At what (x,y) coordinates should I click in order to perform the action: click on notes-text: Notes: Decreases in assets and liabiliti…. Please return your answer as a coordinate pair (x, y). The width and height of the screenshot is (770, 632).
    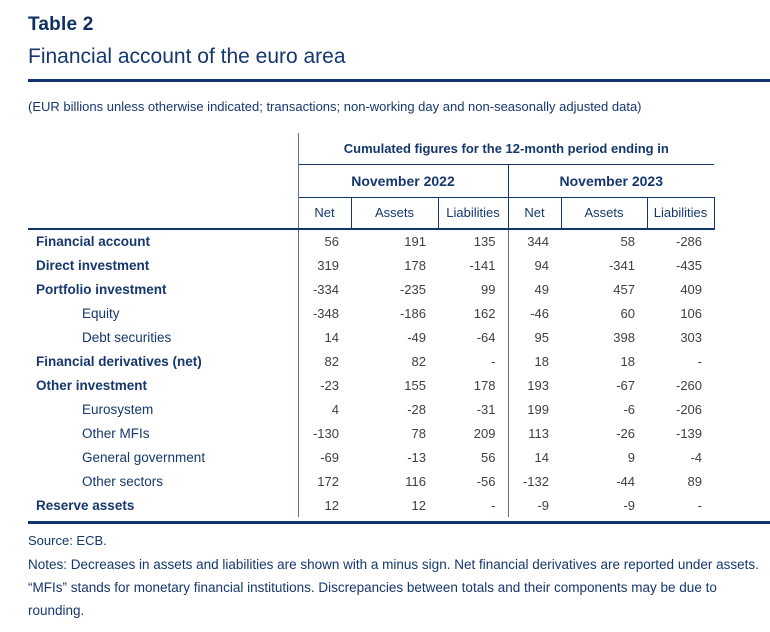
    Looking at the image, I should click on (393, 587).